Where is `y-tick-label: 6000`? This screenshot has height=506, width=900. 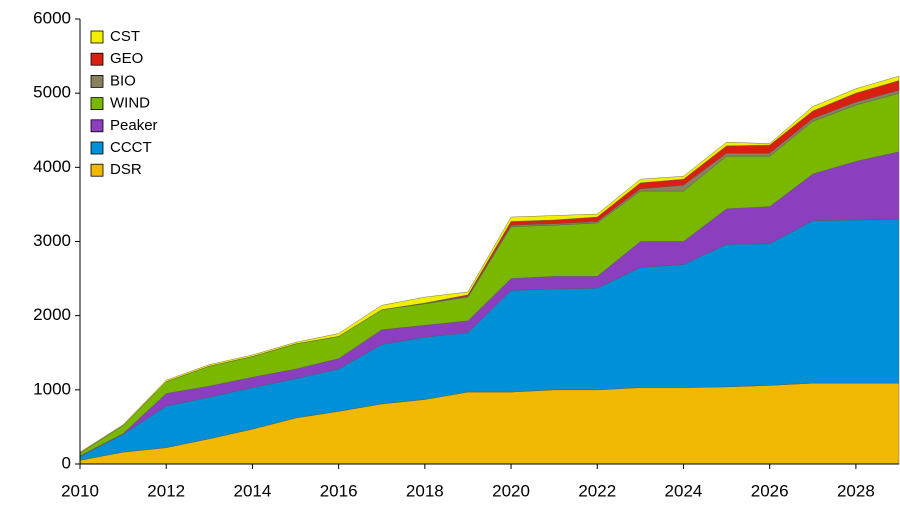 y-tick-label: 6000 is located at coordinates (52, 17).